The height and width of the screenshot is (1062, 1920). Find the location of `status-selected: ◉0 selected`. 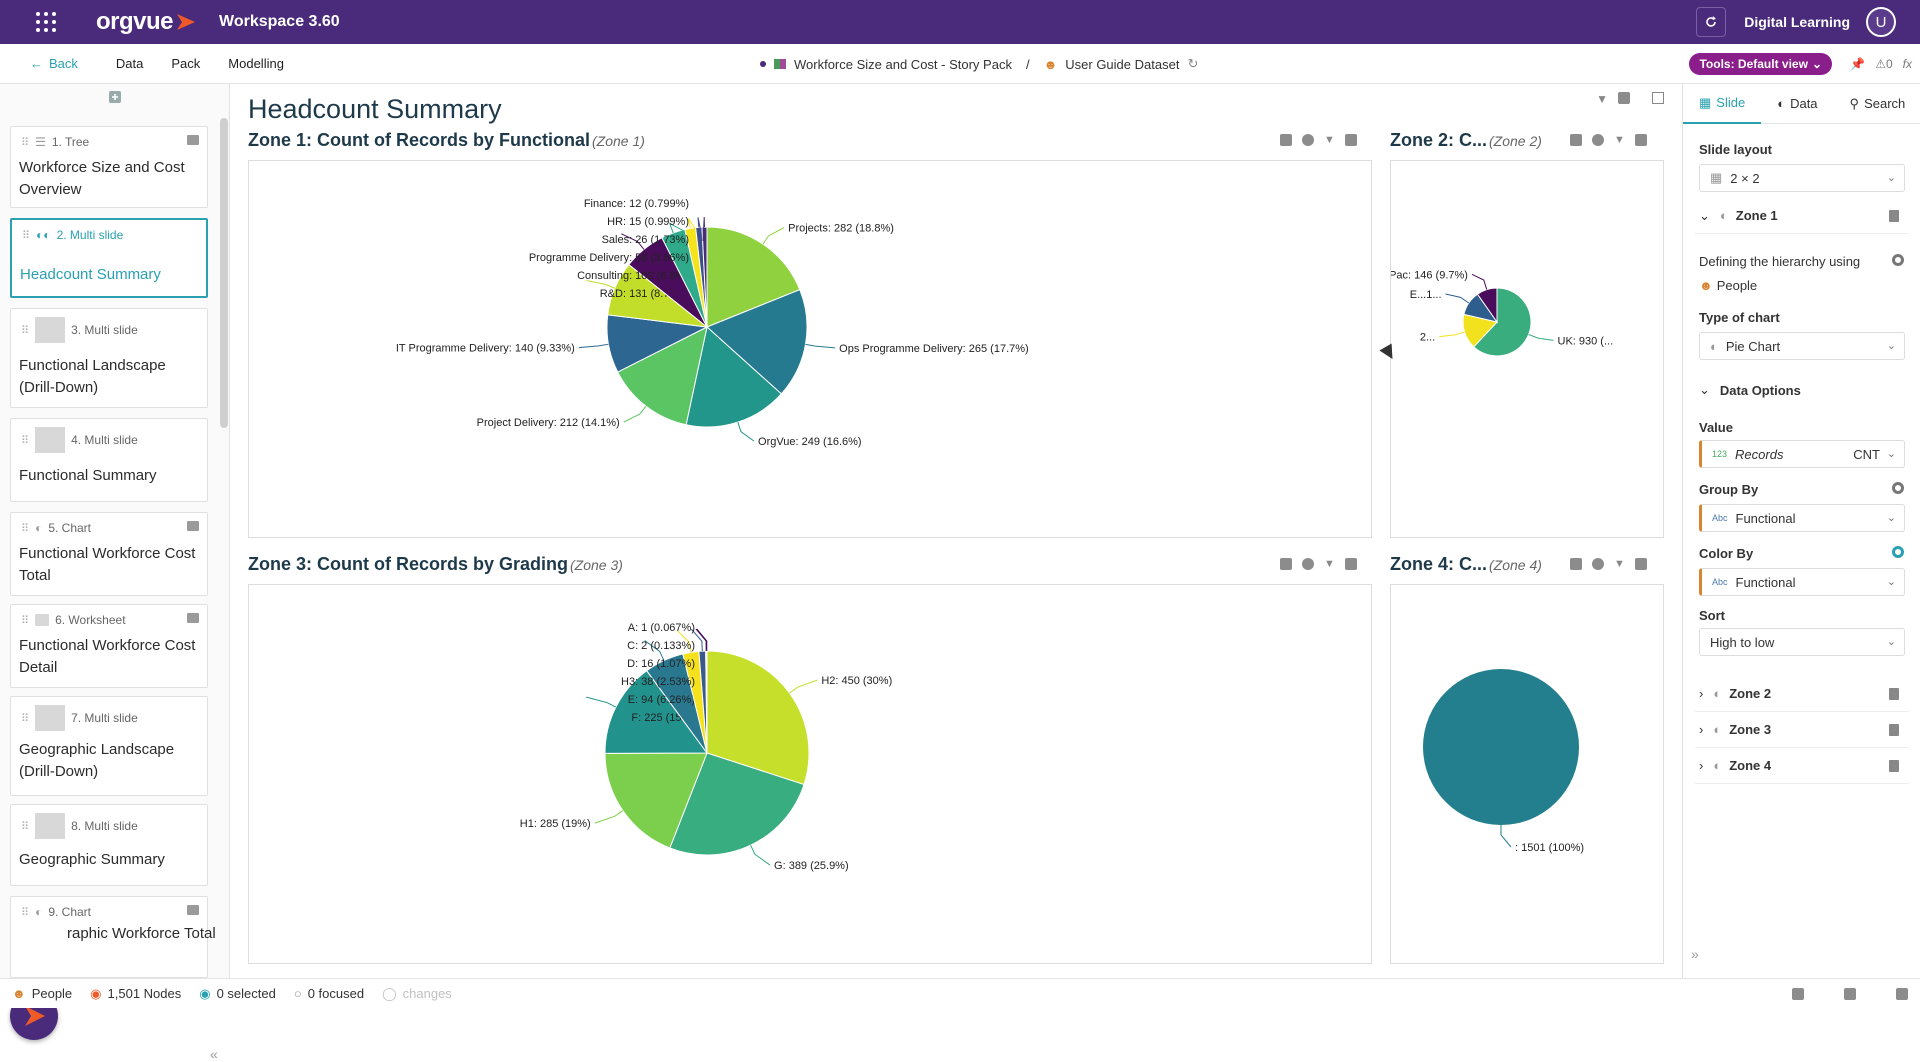

status-selected: ◉0 selected is located at coordinates (237, 994).